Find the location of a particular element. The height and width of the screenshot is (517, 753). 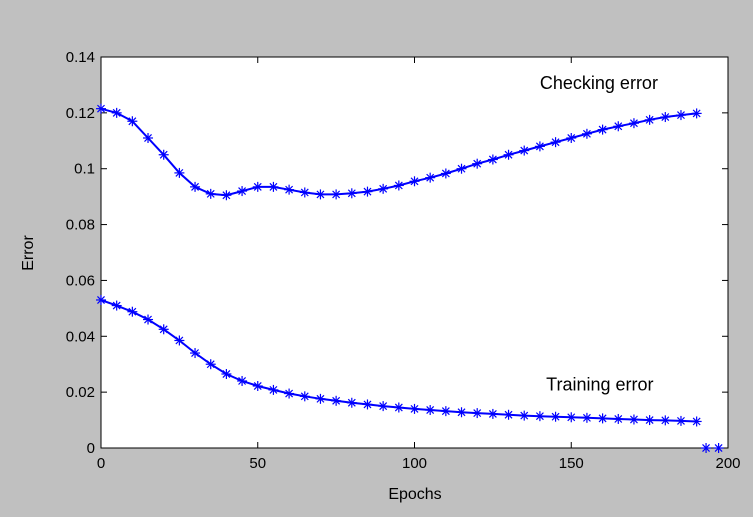

y-tick-label: 0.12 is located at coordinates (80, 113).